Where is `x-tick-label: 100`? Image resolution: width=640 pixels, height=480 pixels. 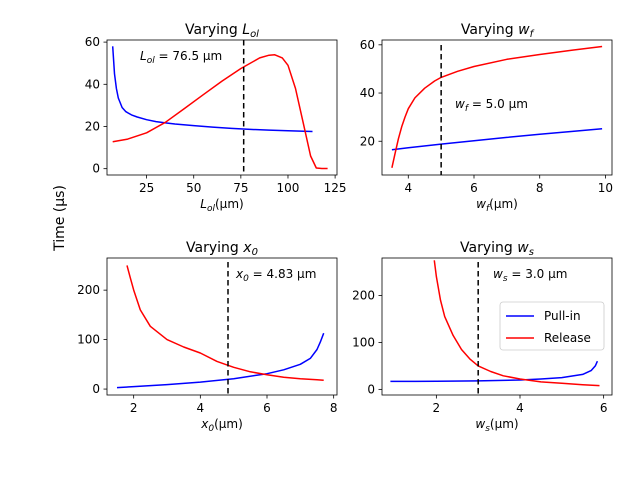 x-tick-label: 100 is located at coordinates (288, 188).